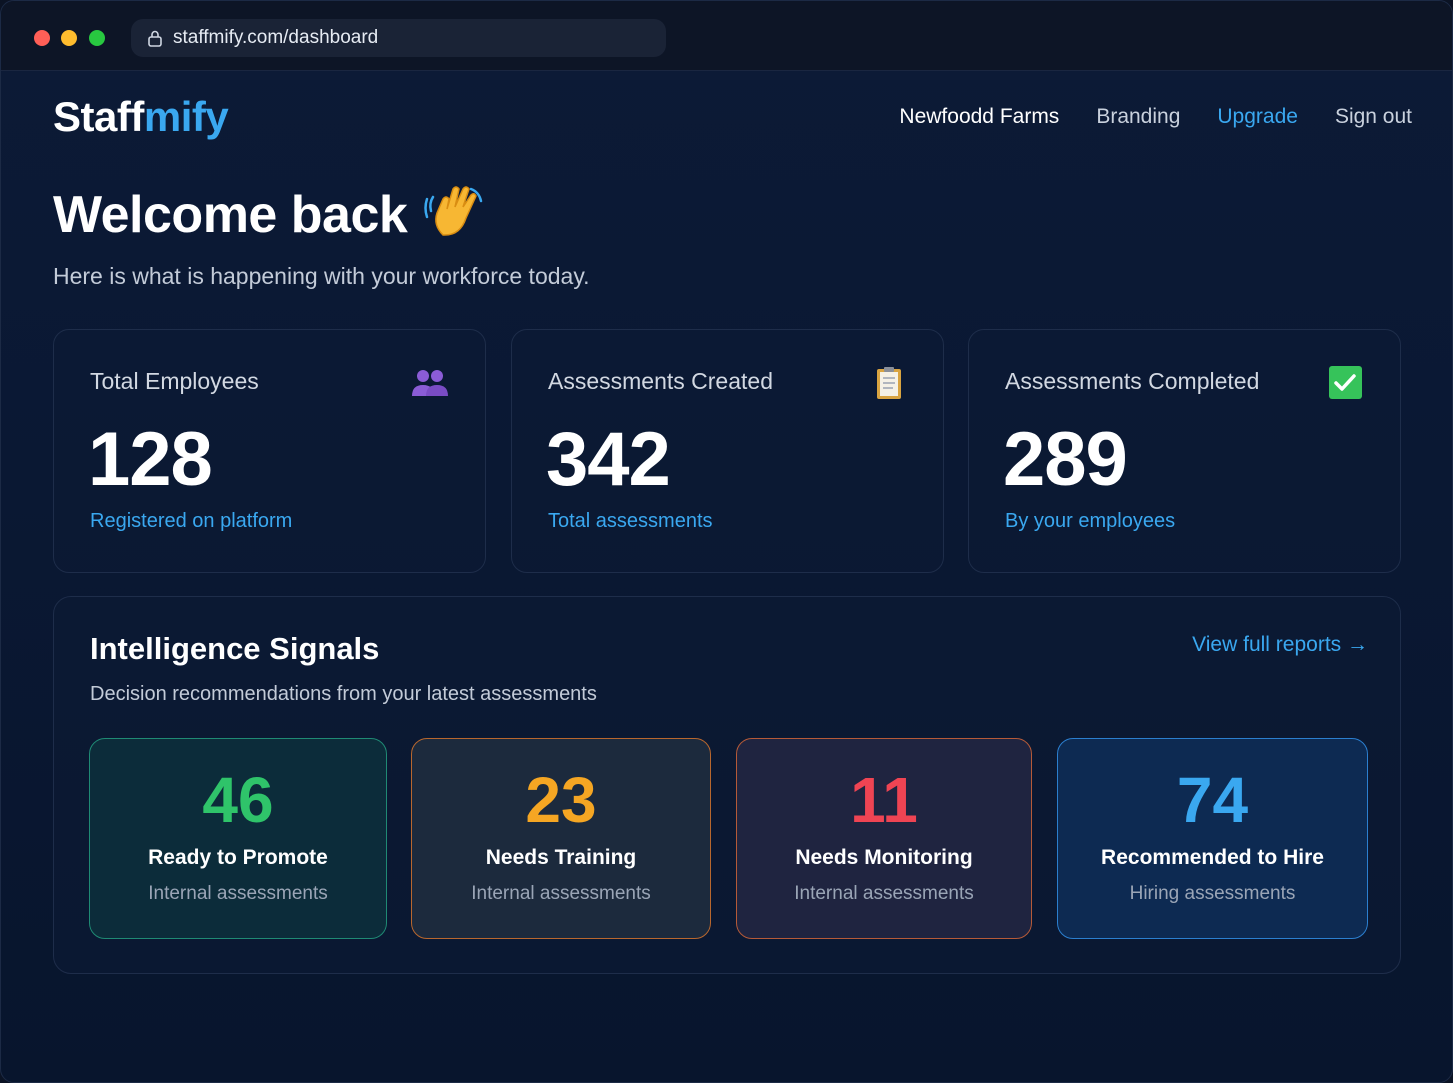 The width and height of the screenshot is (1453, 1083). What do you see at coordinates (889, 383) in the screenshot?
I see `clipboard-icon` at bounding box center [889, 383].